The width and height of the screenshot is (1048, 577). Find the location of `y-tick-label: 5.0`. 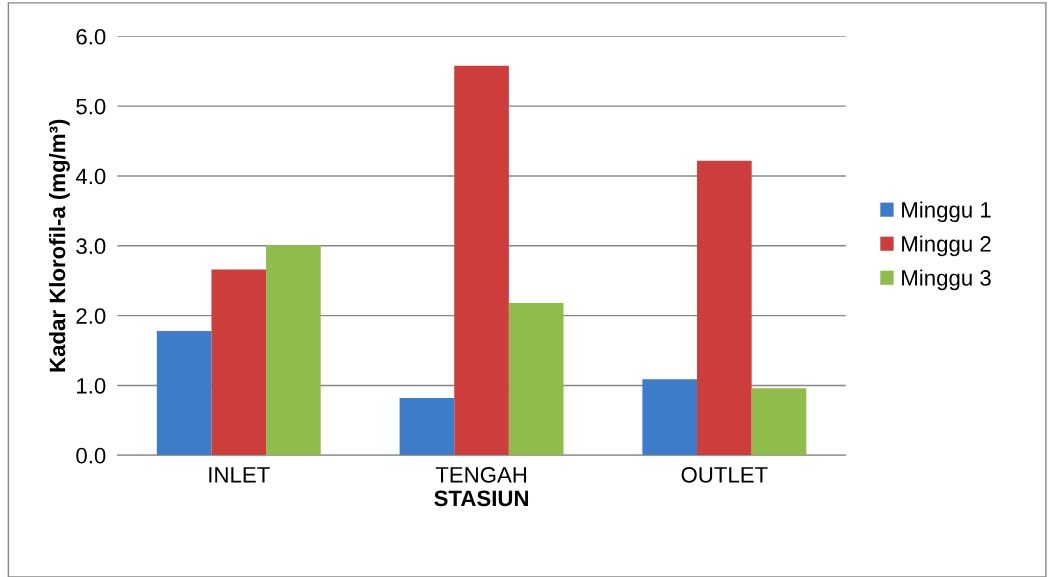

y-tick-label: 5.0 is located at coordinates (91, 106).